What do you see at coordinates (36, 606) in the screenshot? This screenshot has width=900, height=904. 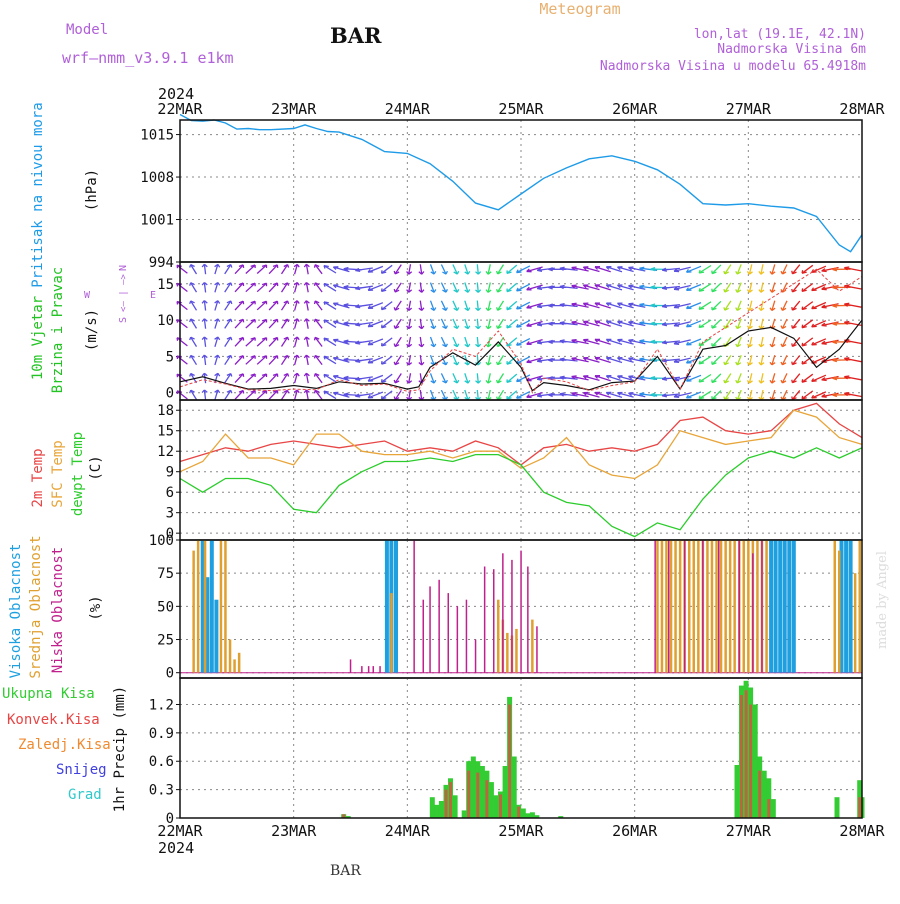 I see `mid-cloud-axis-title: Srednja Oblacnost` at bounding box center [36, 606].